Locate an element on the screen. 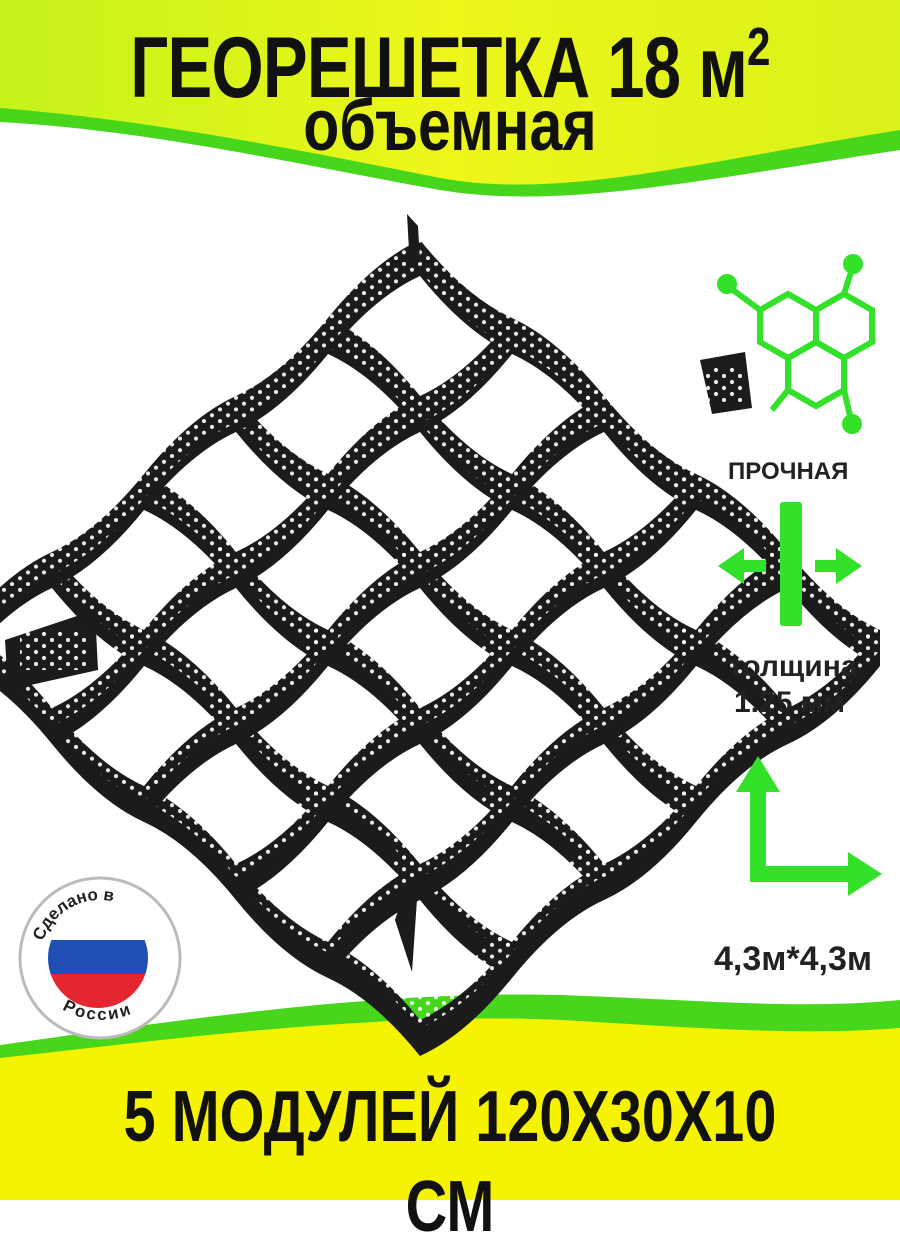  corner-axes-icon is located at coordinates (809, 826).